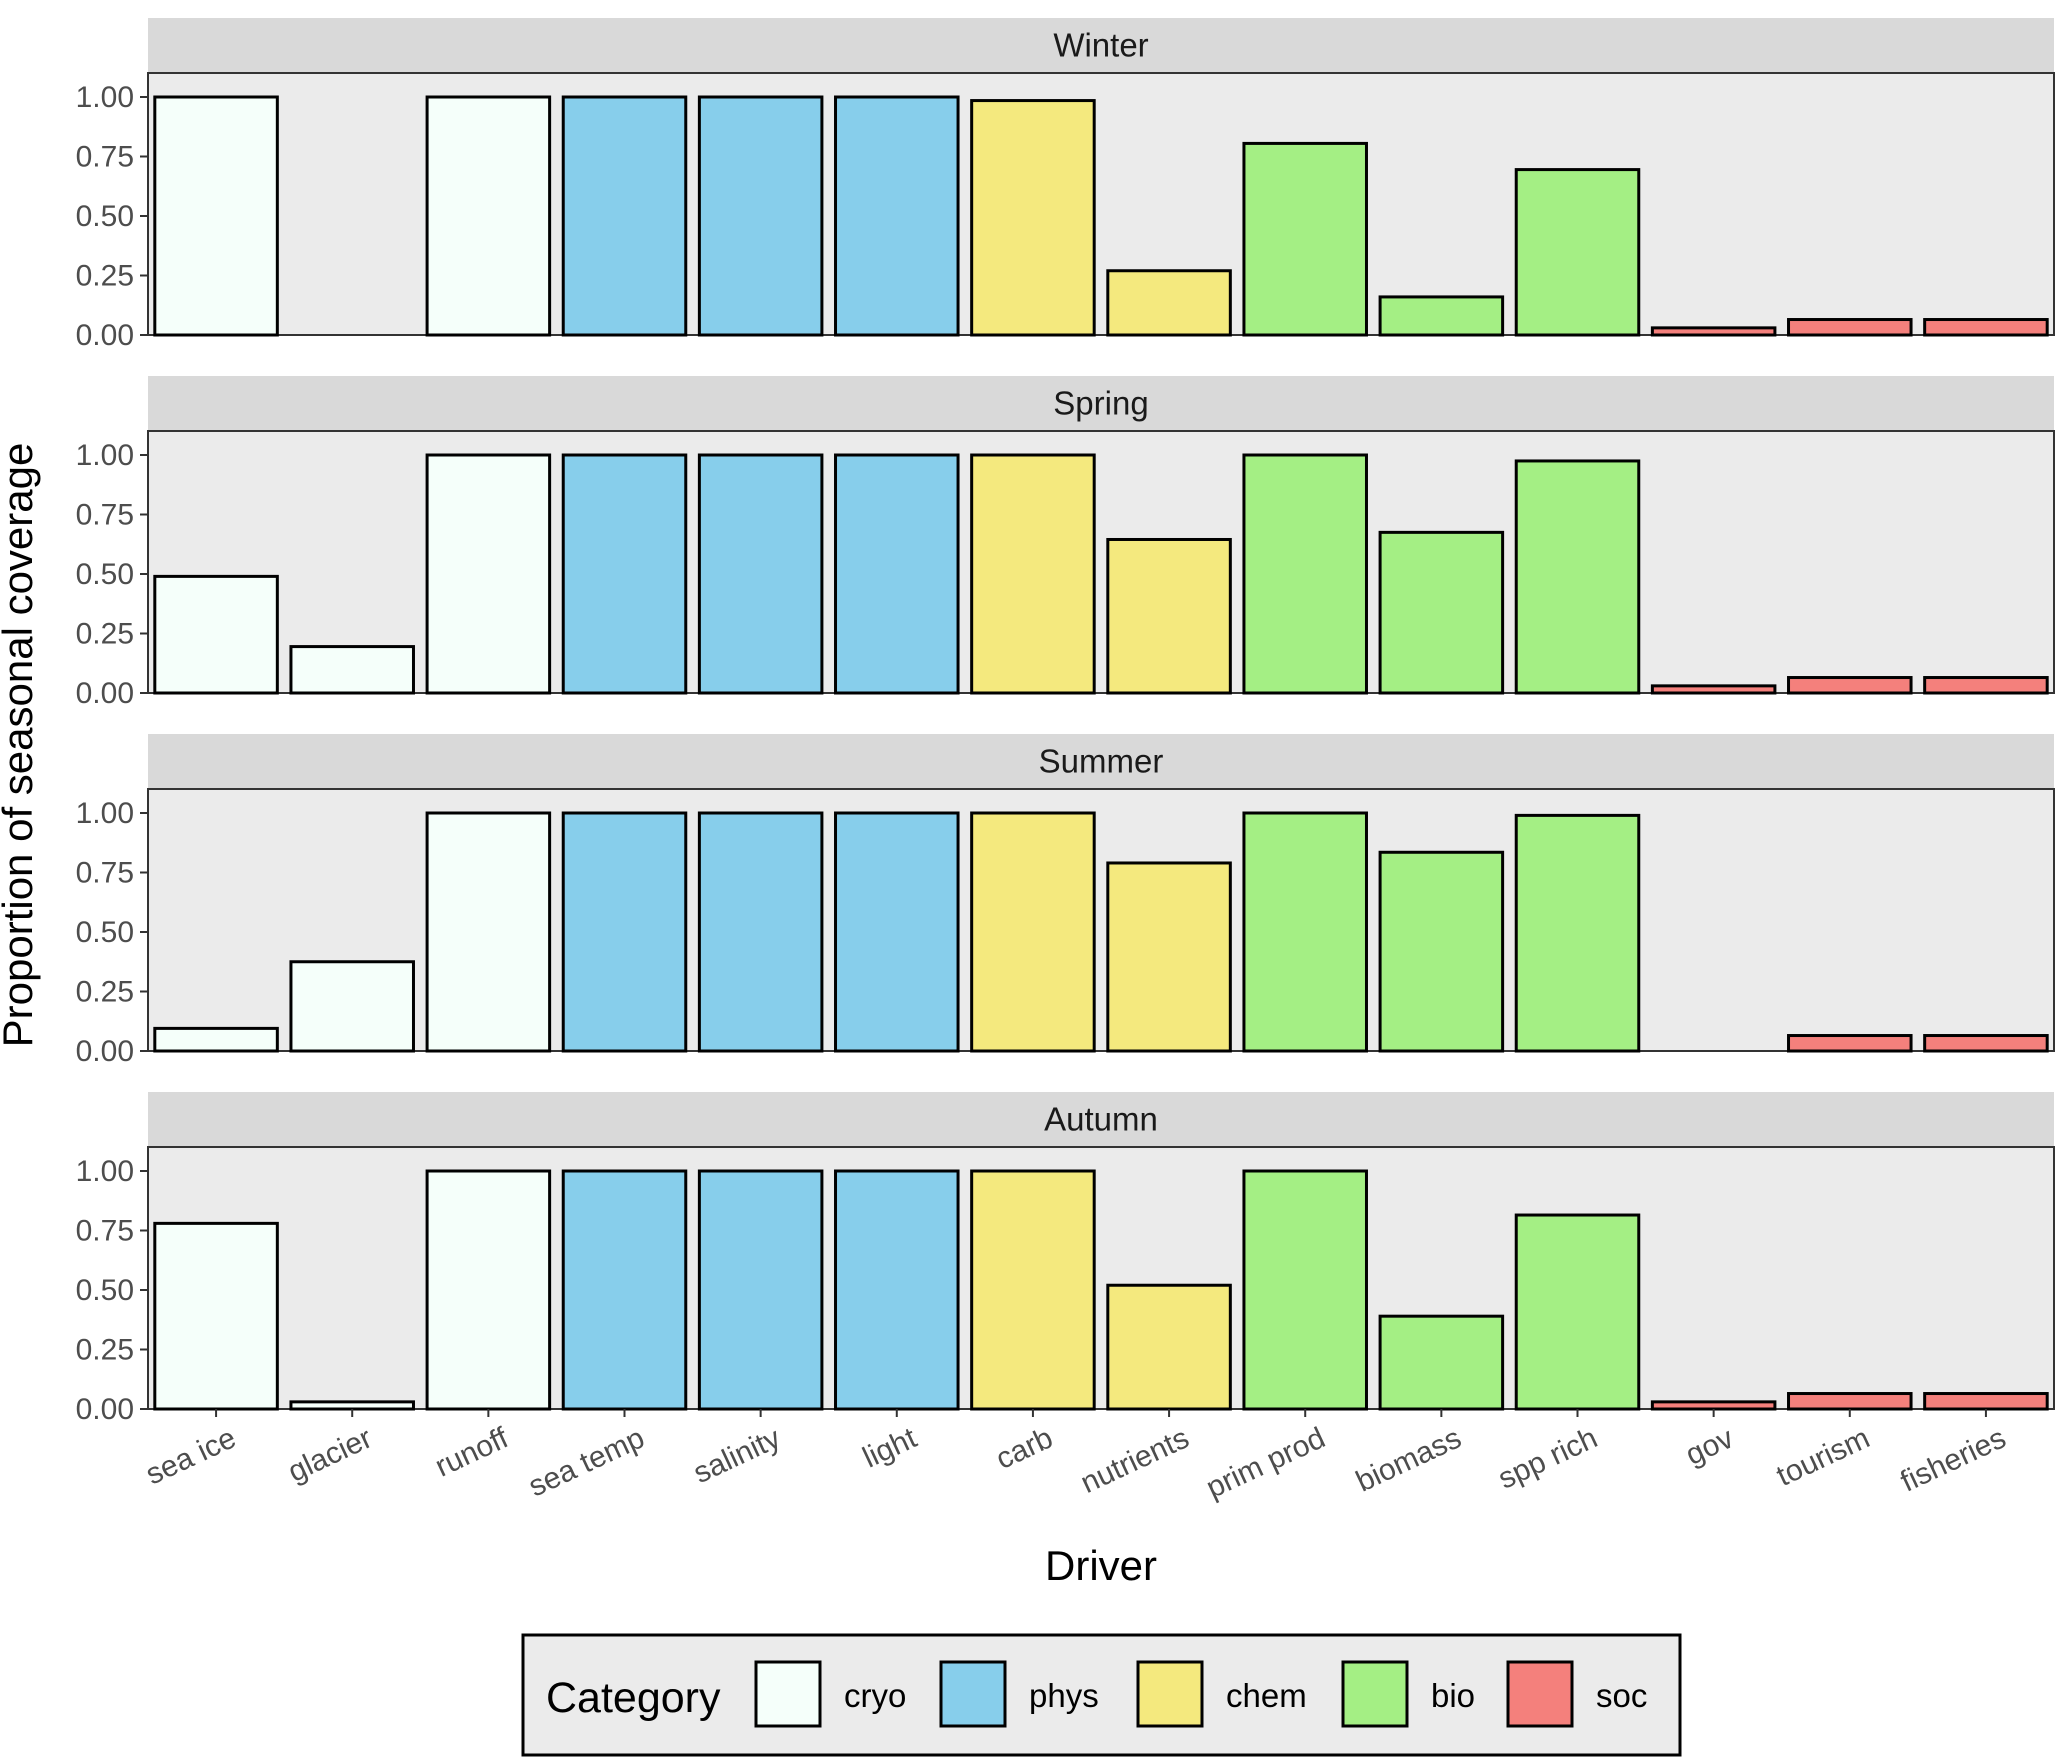  What do you see at coordinates (216, 1316) in the screenshot?
I see `bar-autumn-sea-ice` at bounding box center [216, 1316].